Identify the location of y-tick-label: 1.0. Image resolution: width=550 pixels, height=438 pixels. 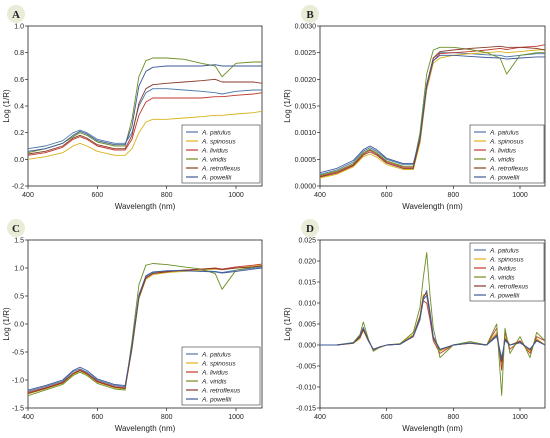
(19, 27).